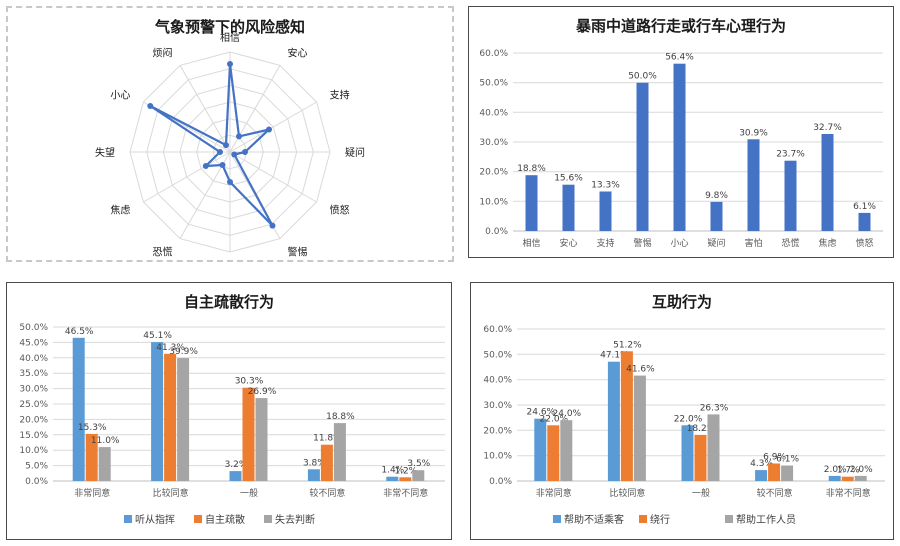  What do you see at coordinates (163, 253) in the screenshot?
I see `radar-category-label: 恐慌` at bounding box center [163, 253].